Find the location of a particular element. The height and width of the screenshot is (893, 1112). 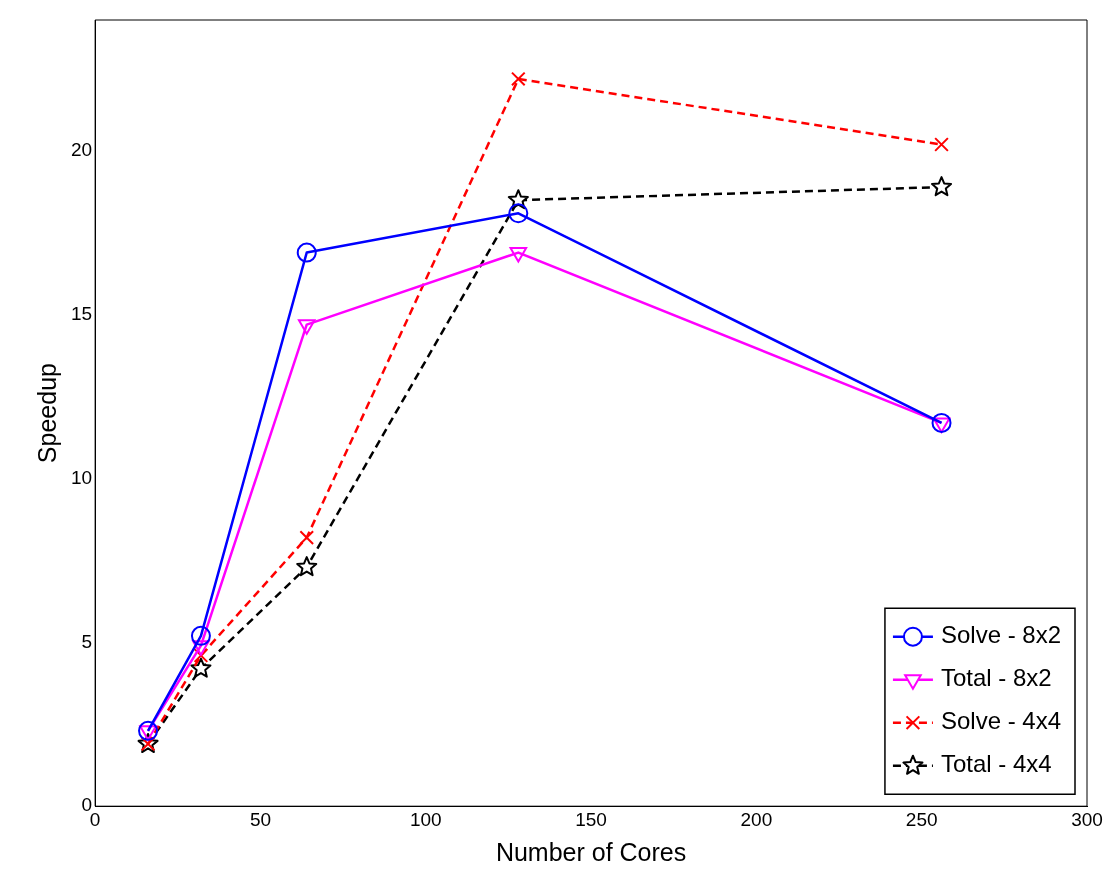

x-tick-label: 50 is located at coordinates (260, 819).